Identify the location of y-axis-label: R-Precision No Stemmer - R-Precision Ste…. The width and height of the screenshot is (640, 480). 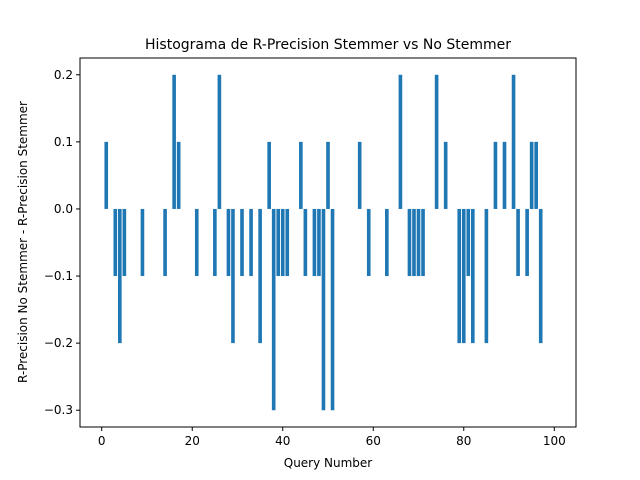
(23, 242).